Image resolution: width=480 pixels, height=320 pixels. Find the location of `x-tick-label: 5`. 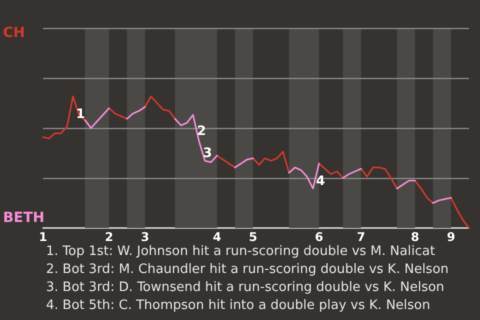

x-tick-label: 5 is located at coordinates (253, 237).